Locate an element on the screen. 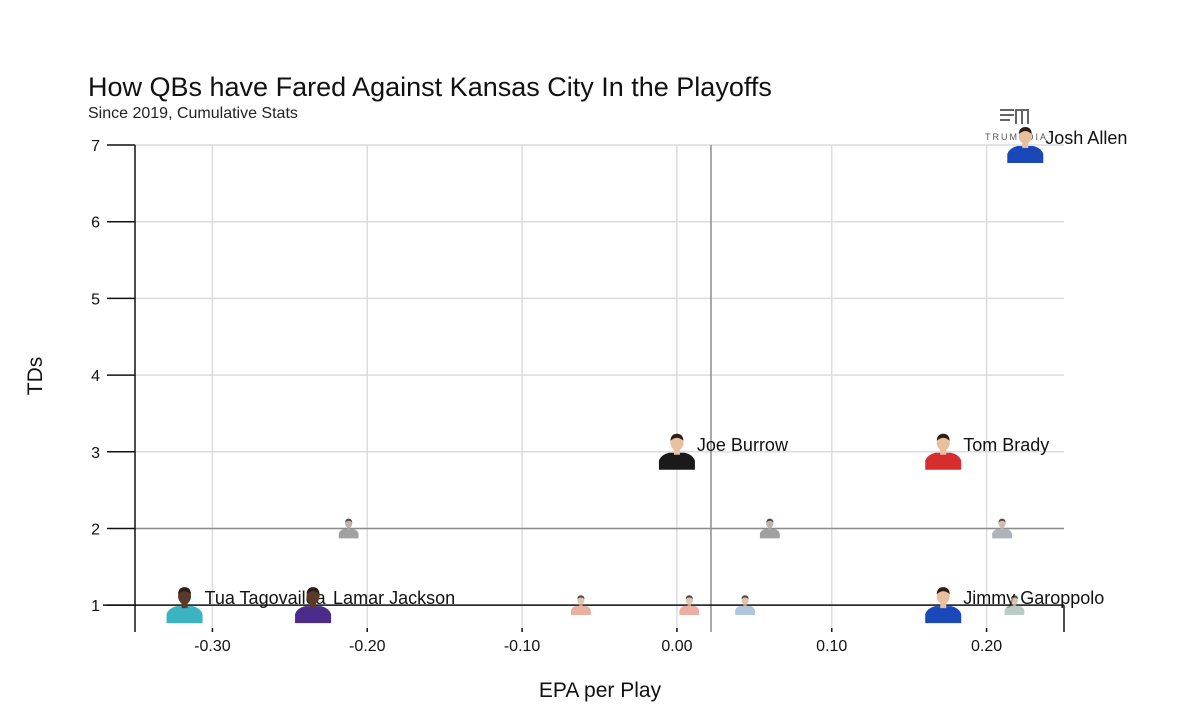 This screenshot has height=719, width=1200. x-axis-title: EPA per Play is located at coordinates (600, 690).